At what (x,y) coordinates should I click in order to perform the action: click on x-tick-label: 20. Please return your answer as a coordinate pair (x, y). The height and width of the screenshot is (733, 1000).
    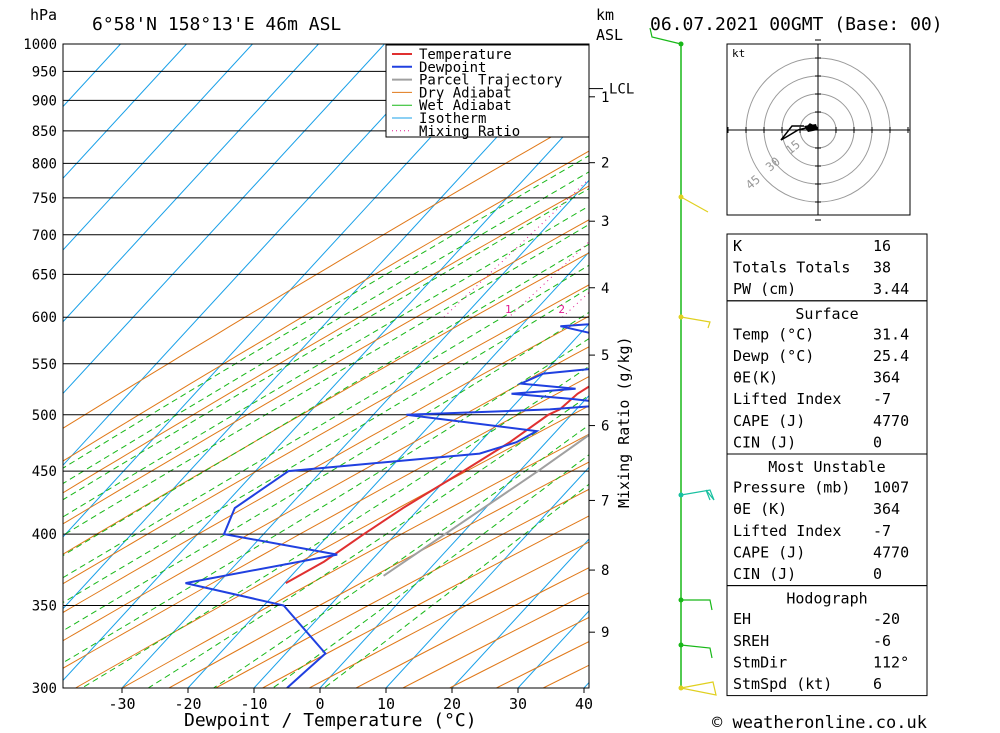
    Looking at the image, I should click on (452, 704).